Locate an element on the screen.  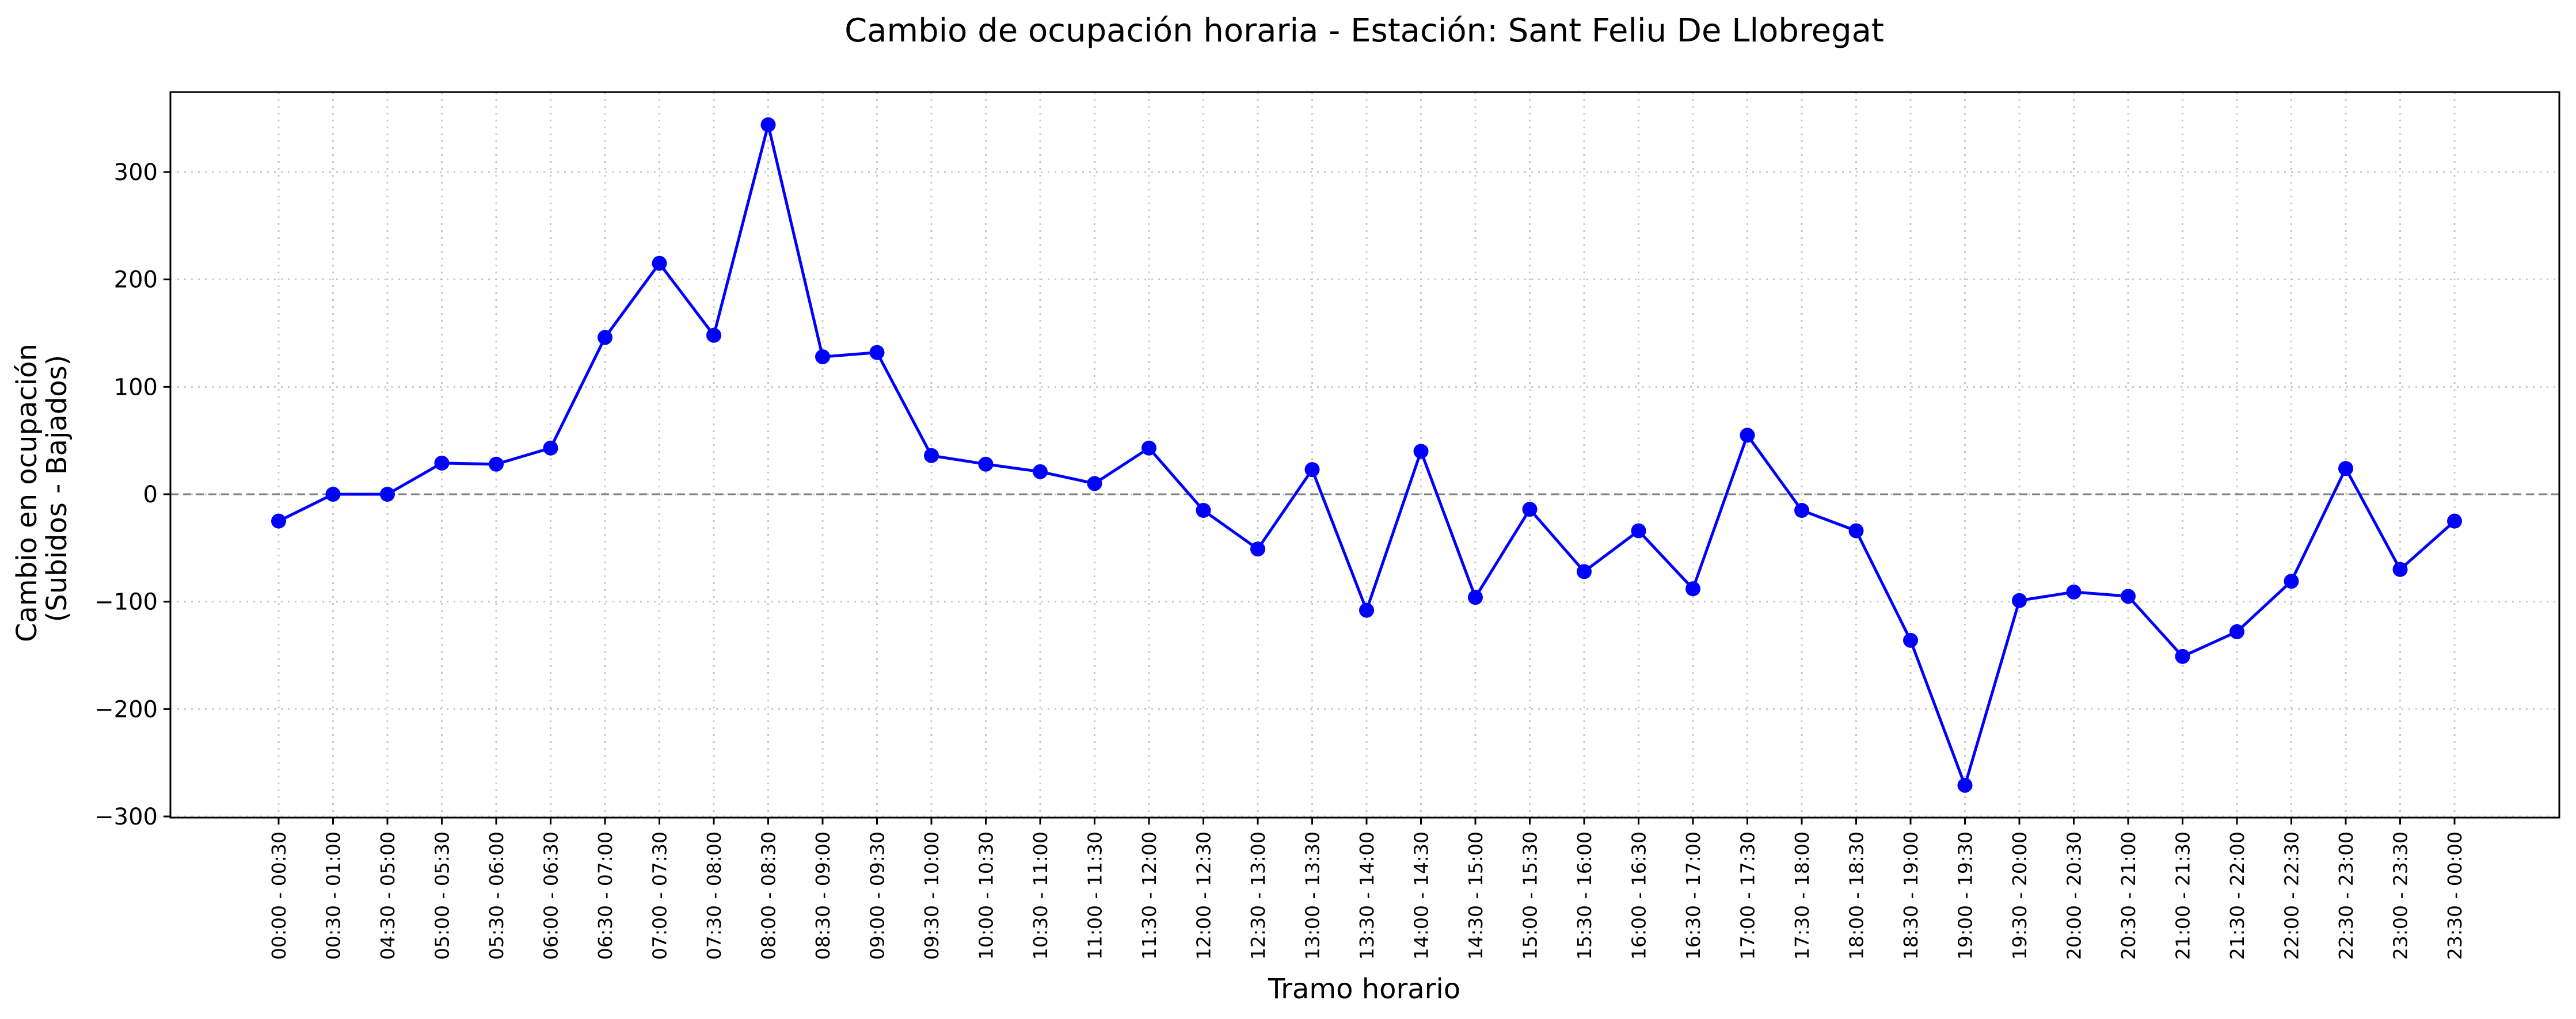
y-axis-label-line-2: (Subidos - Bajados) is located at coordinates (57, 489).